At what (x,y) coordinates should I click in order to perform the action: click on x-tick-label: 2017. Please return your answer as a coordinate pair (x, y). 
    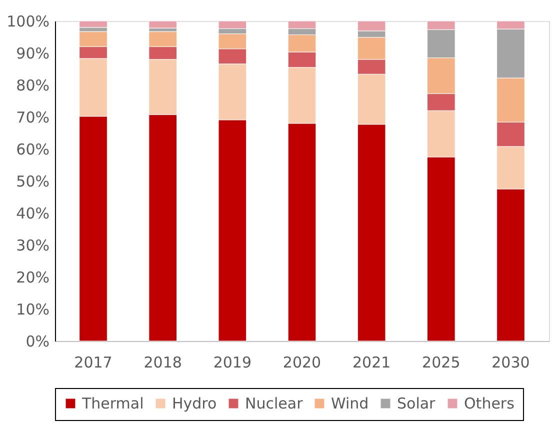
    Looking at the image, I should click on (93, 363).